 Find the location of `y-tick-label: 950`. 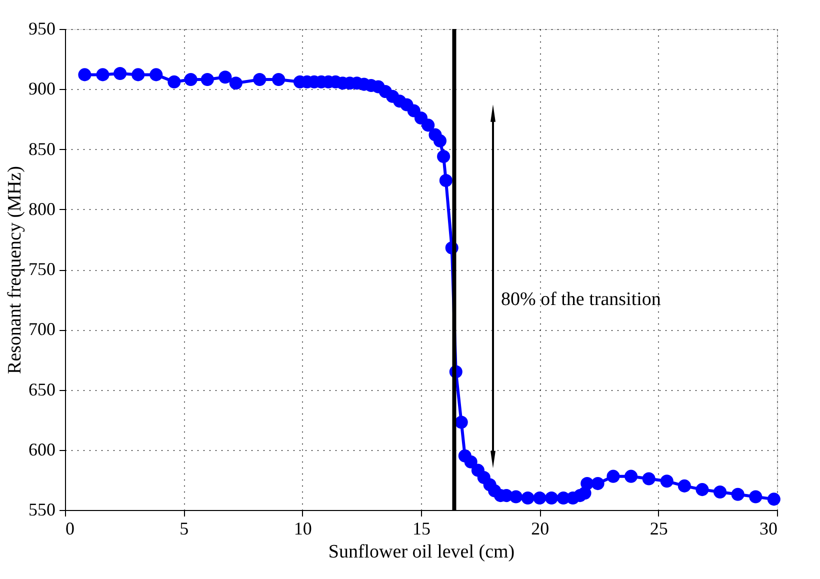

y-tick-label: 950 is located at coordinates (42, 28).